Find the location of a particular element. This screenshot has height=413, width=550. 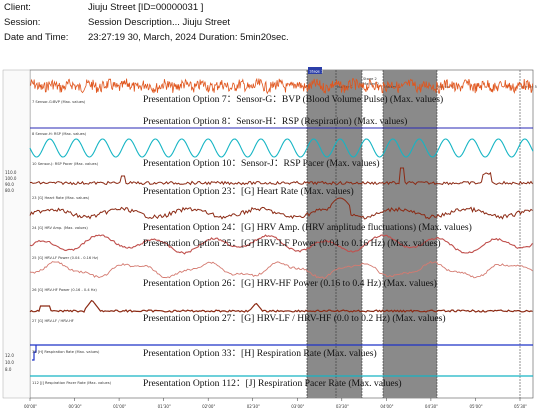

stage-tag-2: Stage 2 is located at coordinates (370, 79).